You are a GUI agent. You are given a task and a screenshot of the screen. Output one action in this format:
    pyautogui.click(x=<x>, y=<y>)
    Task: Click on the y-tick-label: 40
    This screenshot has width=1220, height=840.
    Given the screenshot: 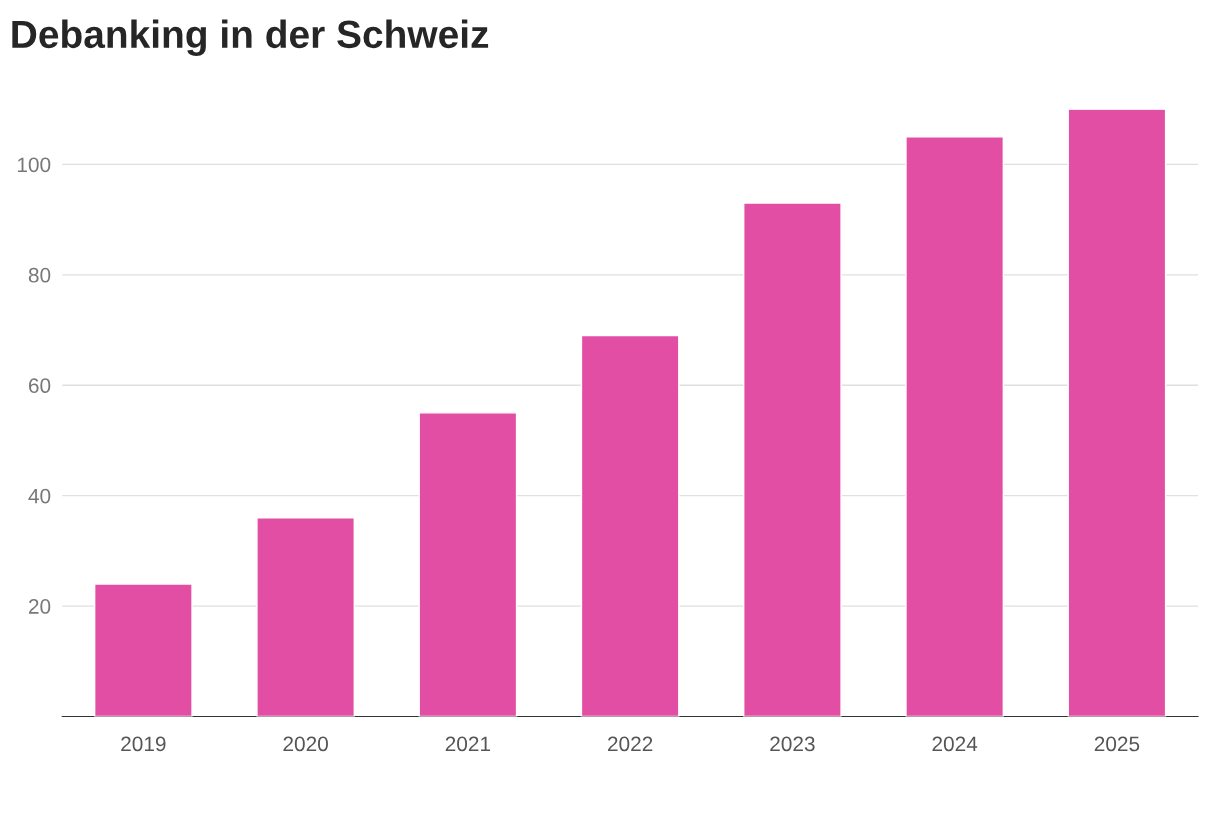 What is the action you would take?
    pyautogui.click(x=39, y=496)
    